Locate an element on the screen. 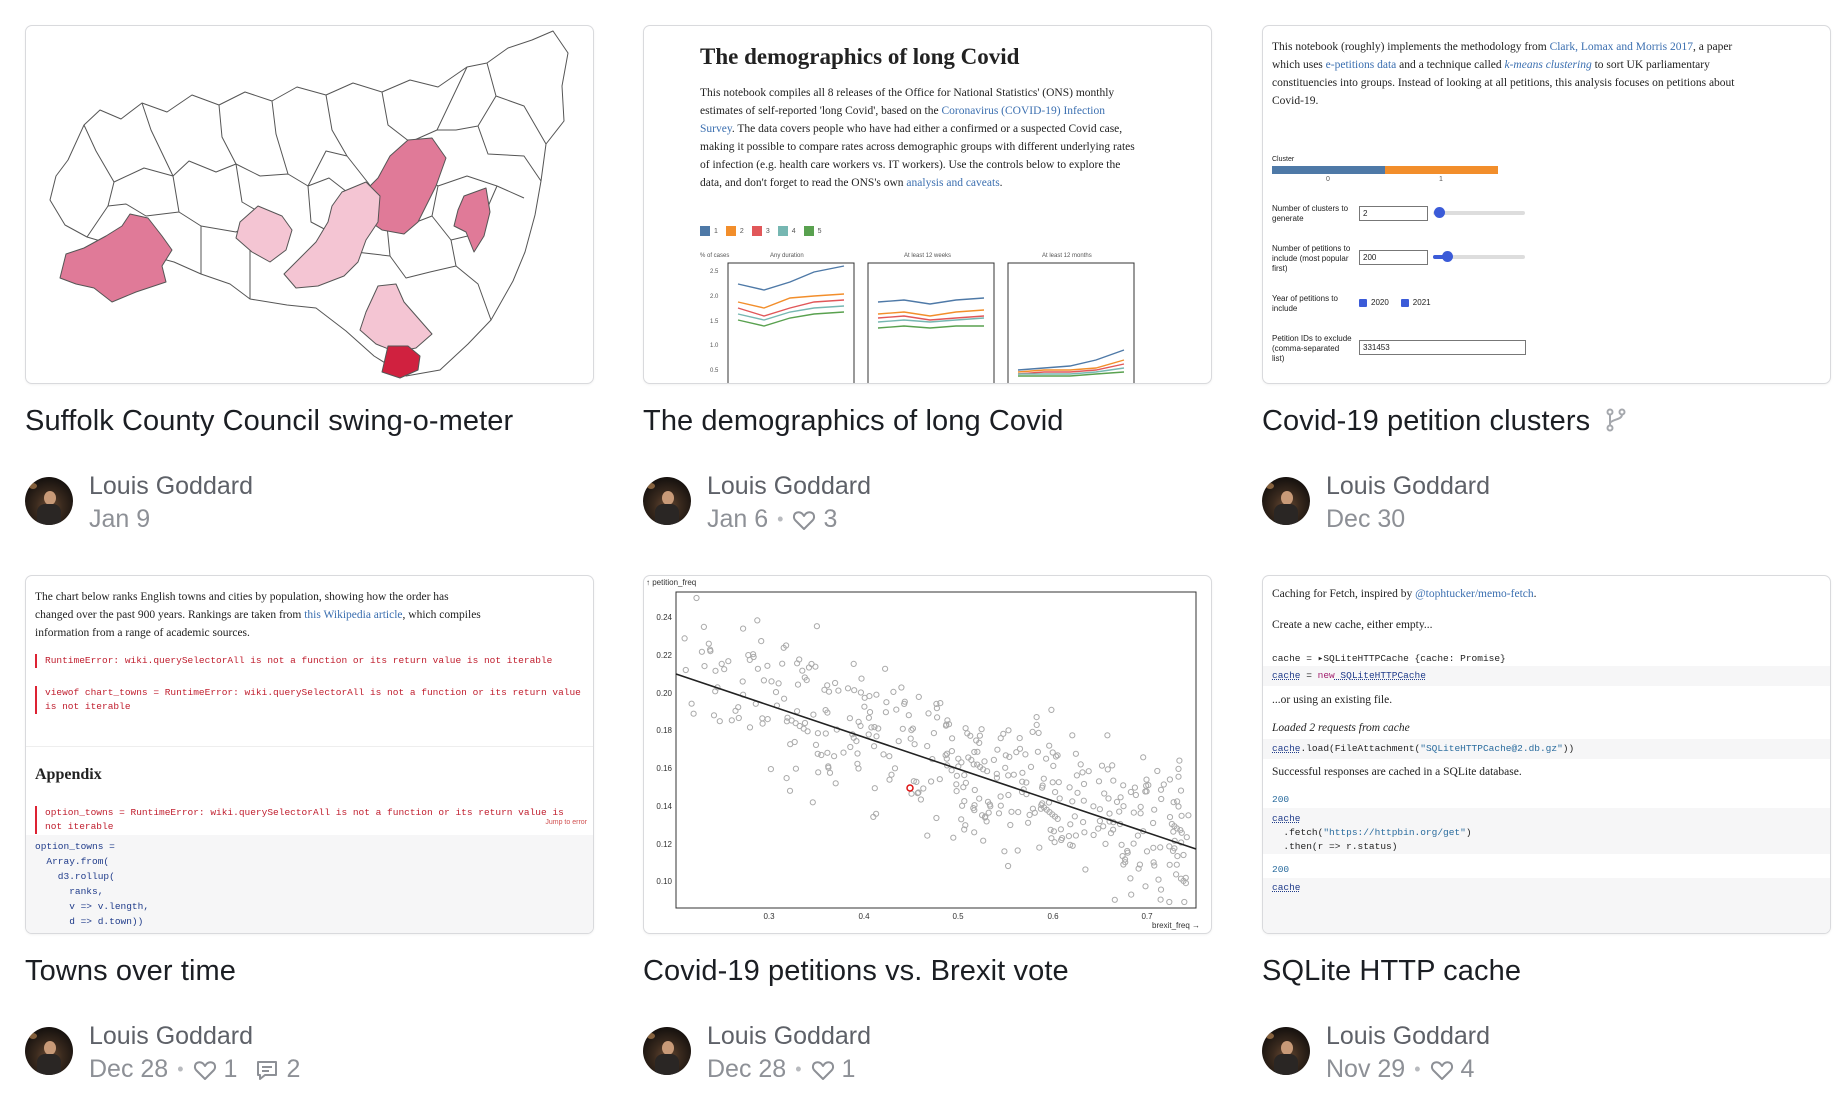 The image size is (1848, 1094). preview-link: Clark, Lomax and Morris 2017 is located at coordinates (1621, 47).